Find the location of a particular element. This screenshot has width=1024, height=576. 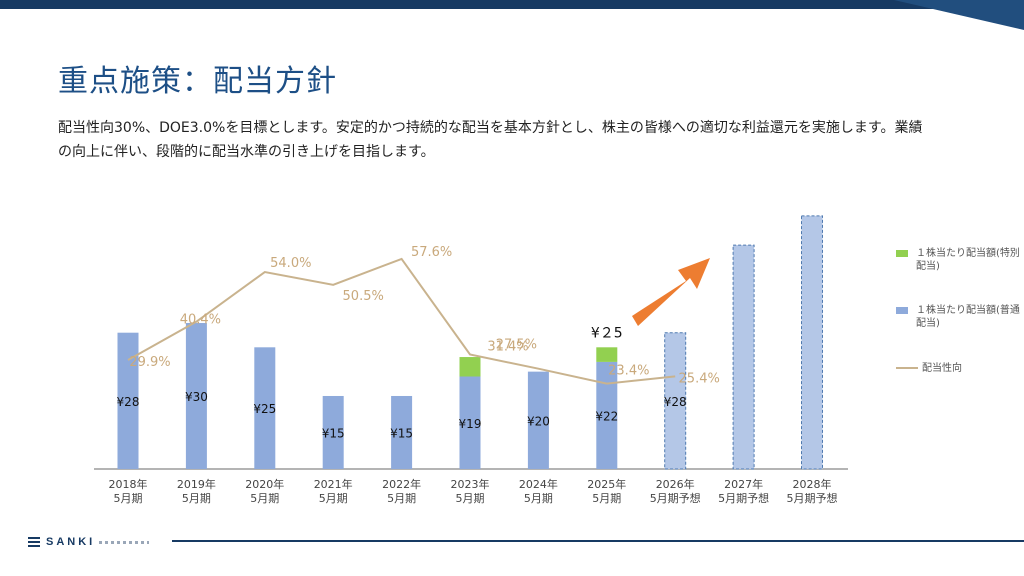

payout-ratio-label: 57.6% is located at coordinates (431, 252).